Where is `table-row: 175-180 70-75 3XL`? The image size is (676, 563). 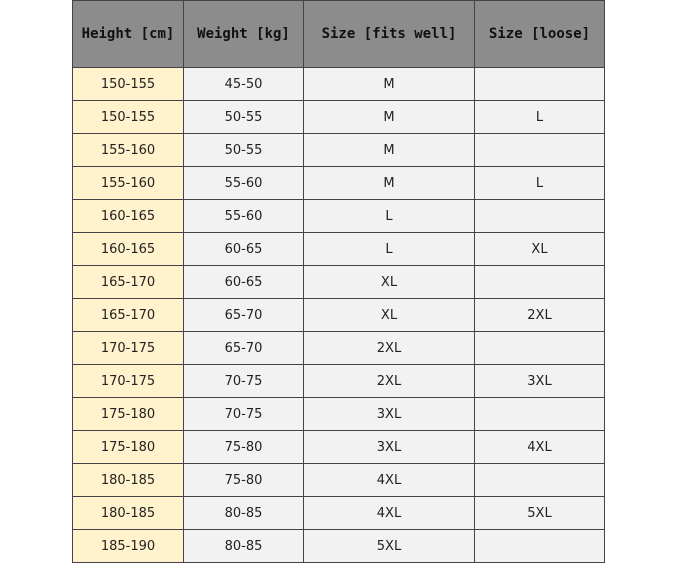 table-row: 175-180 70-75 3XL is located at coordinates (338, 414).